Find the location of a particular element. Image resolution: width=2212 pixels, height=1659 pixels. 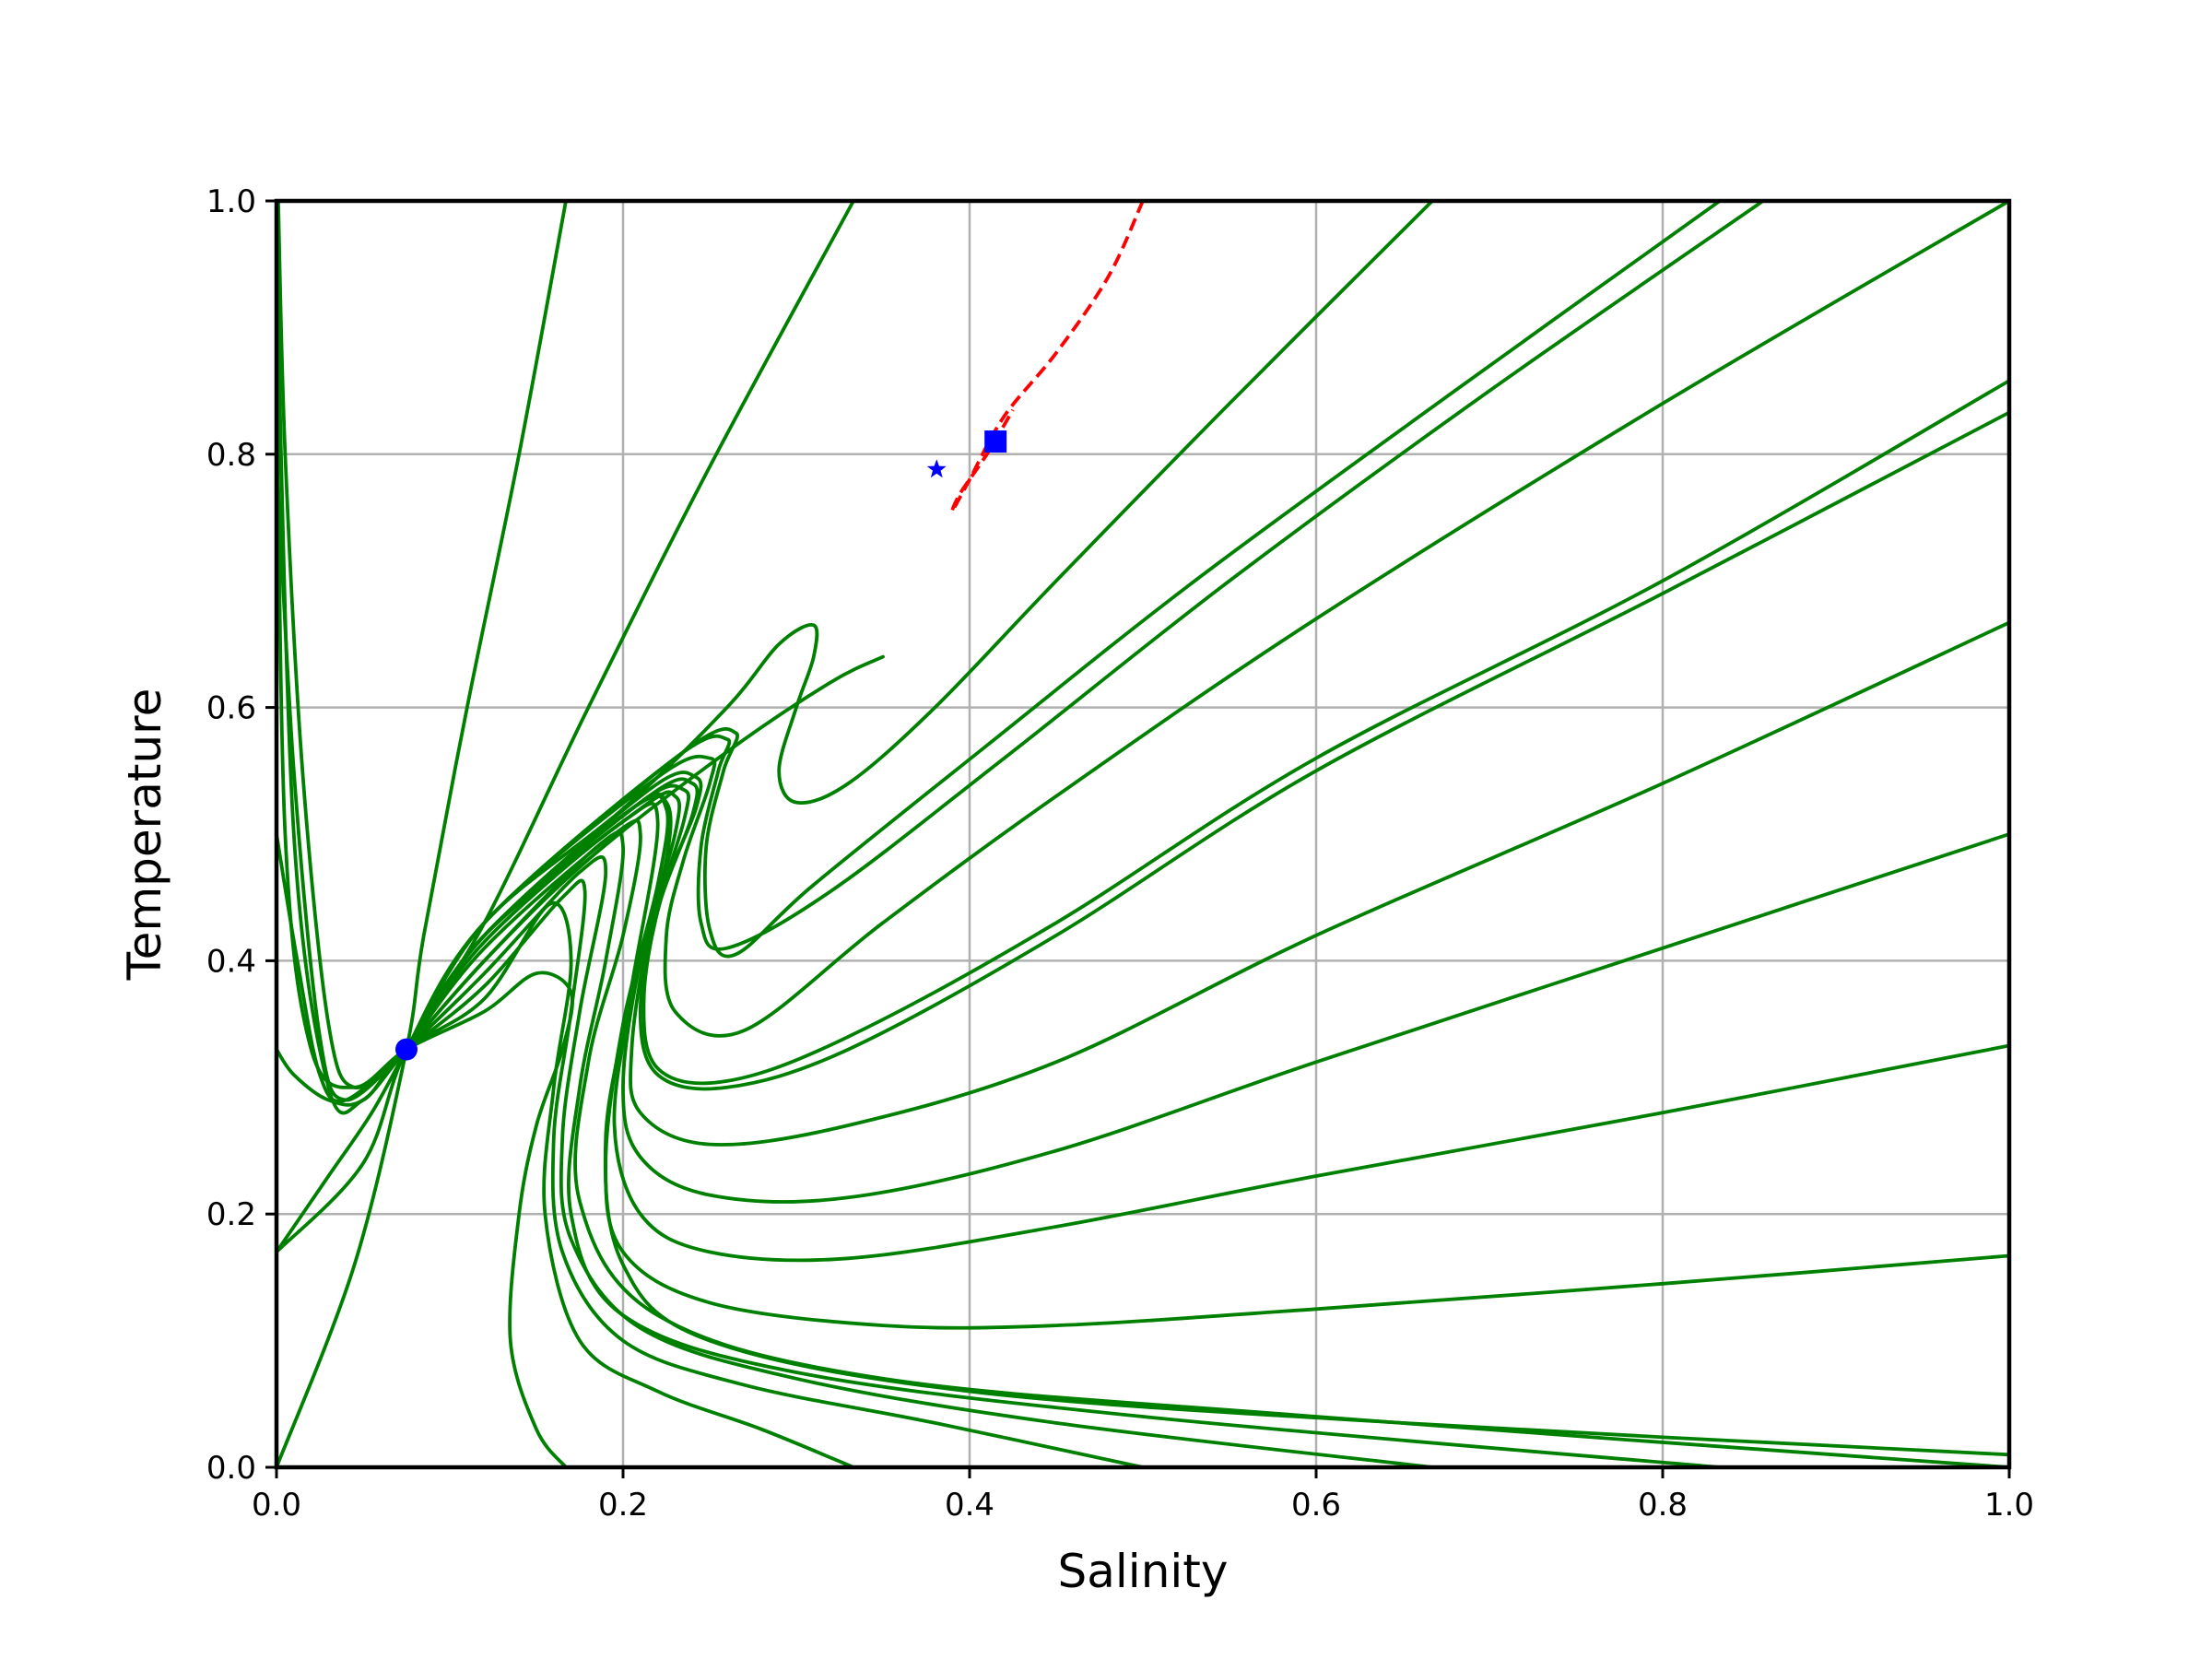

x-tick-label: 1.0 is located at coordinates (2009, 1505).